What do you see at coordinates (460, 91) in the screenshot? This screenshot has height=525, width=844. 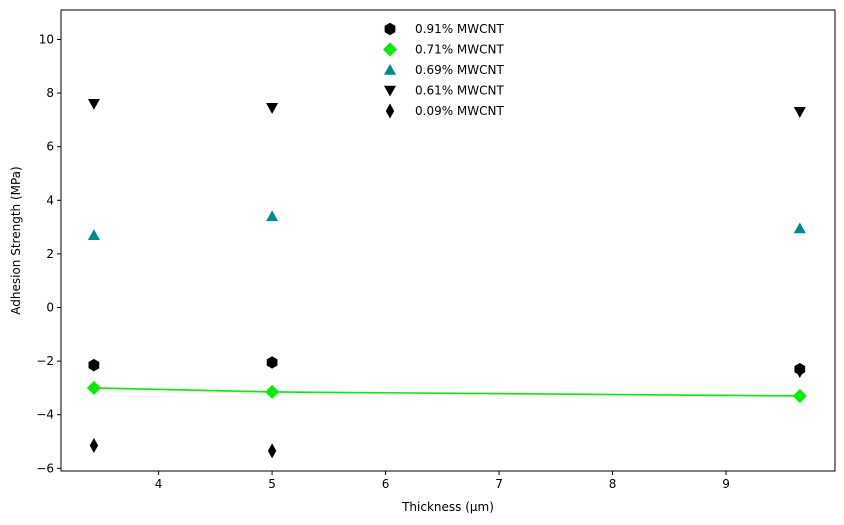 I see `legend-label: 0.61% MWCNT` at bounding box center [460, 91].